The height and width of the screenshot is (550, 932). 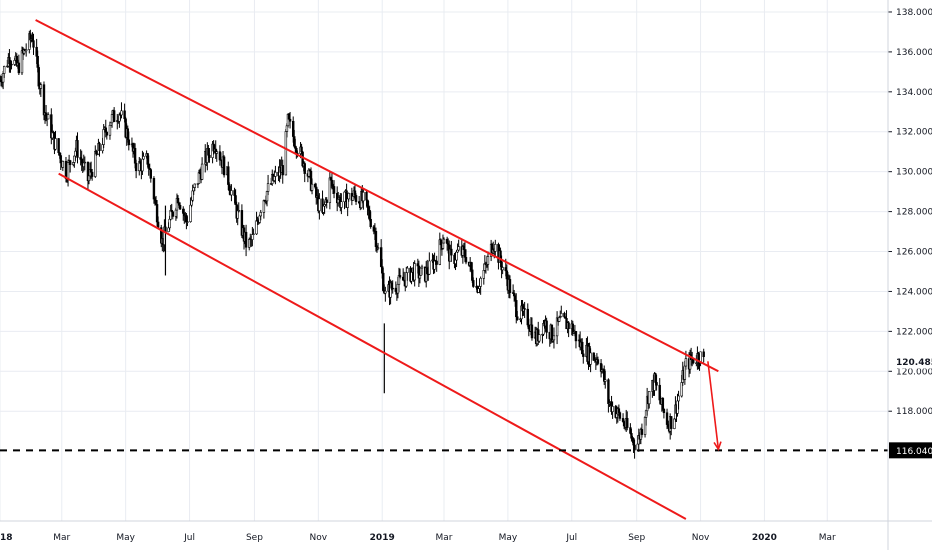 I want to click on time-tick-label: Nov, so click(x=701, y=538).